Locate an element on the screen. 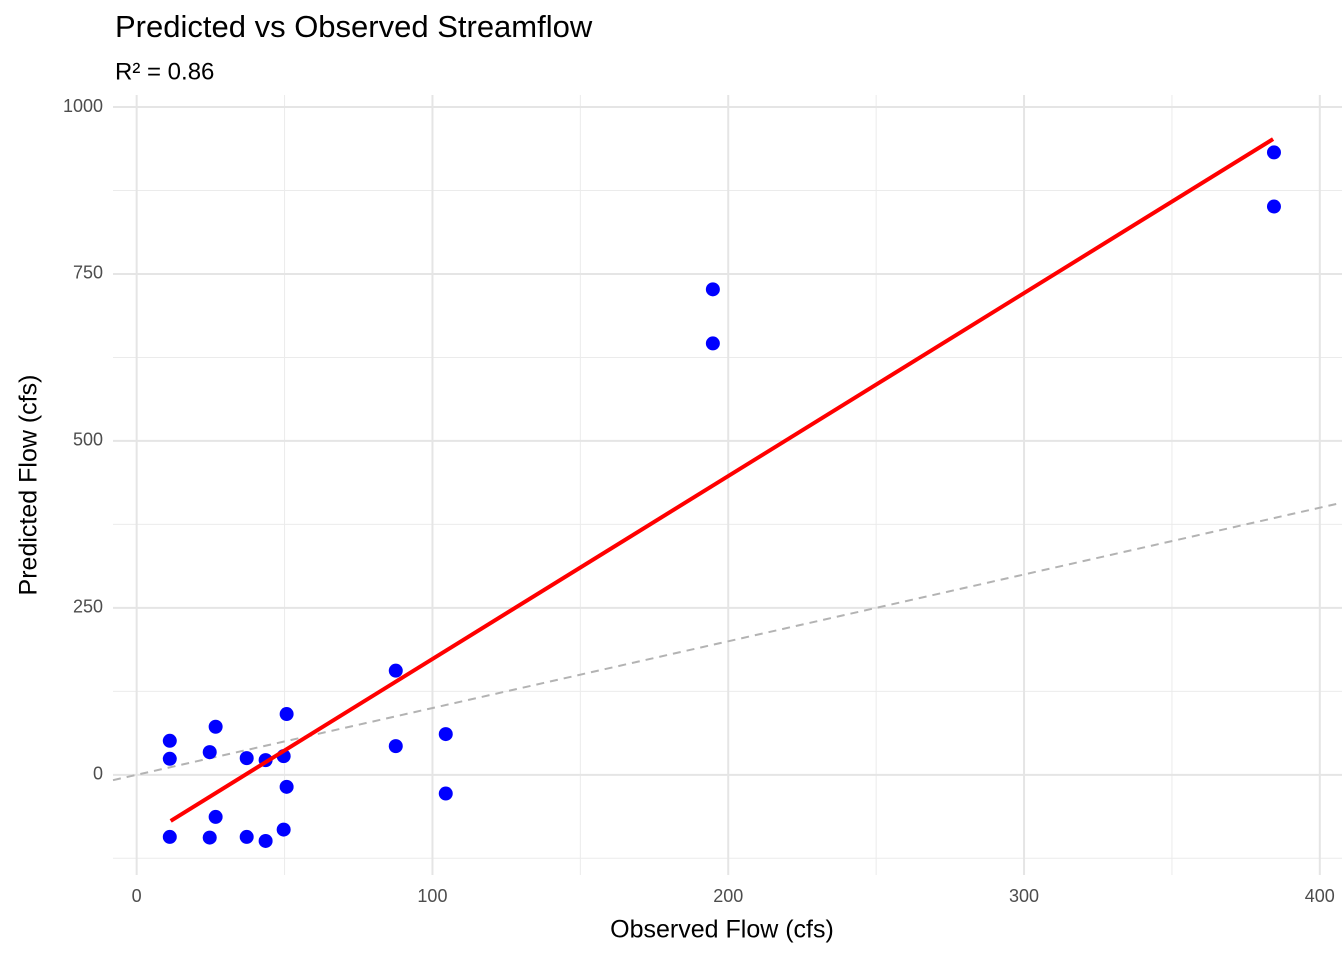 The height and width of the screenshot is (960, 1344). x-tick-label: 200 is located at coordinates (728, 896).